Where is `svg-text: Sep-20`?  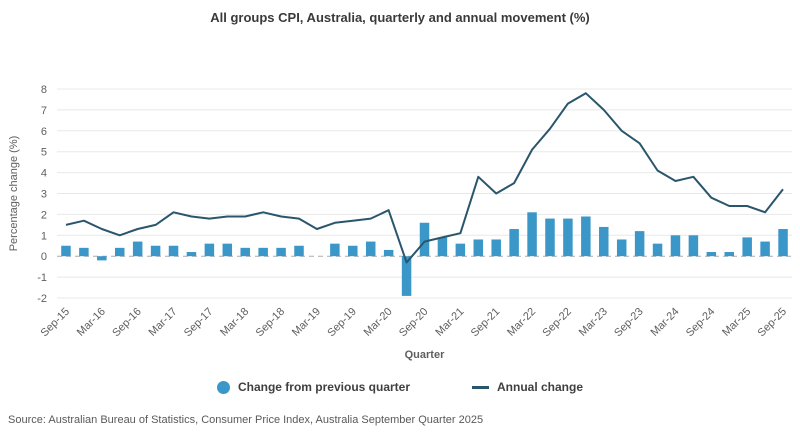 svg-text: Sep-20 is located at coordinates (414, 323).